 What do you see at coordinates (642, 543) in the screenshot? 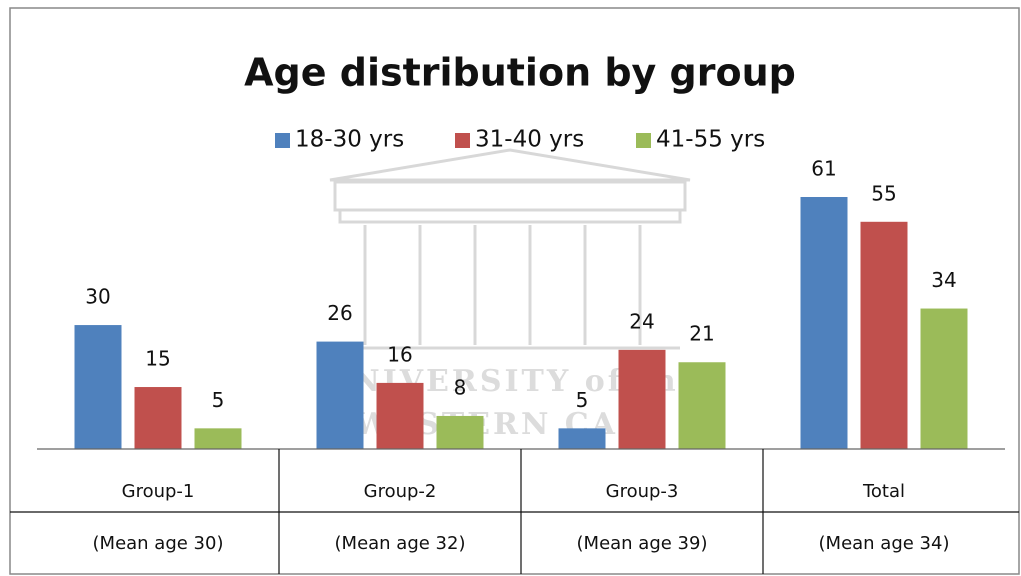
I see `x-sublabel: (Mean age 39)` at bounding box center [642, 543].